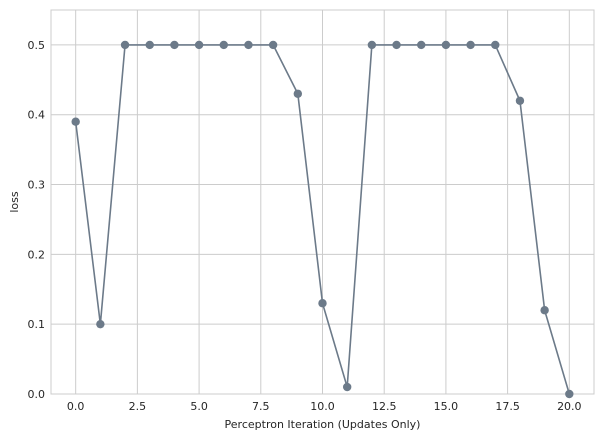  I want to click on x-tick-label: 20.0, so click(569, 406).